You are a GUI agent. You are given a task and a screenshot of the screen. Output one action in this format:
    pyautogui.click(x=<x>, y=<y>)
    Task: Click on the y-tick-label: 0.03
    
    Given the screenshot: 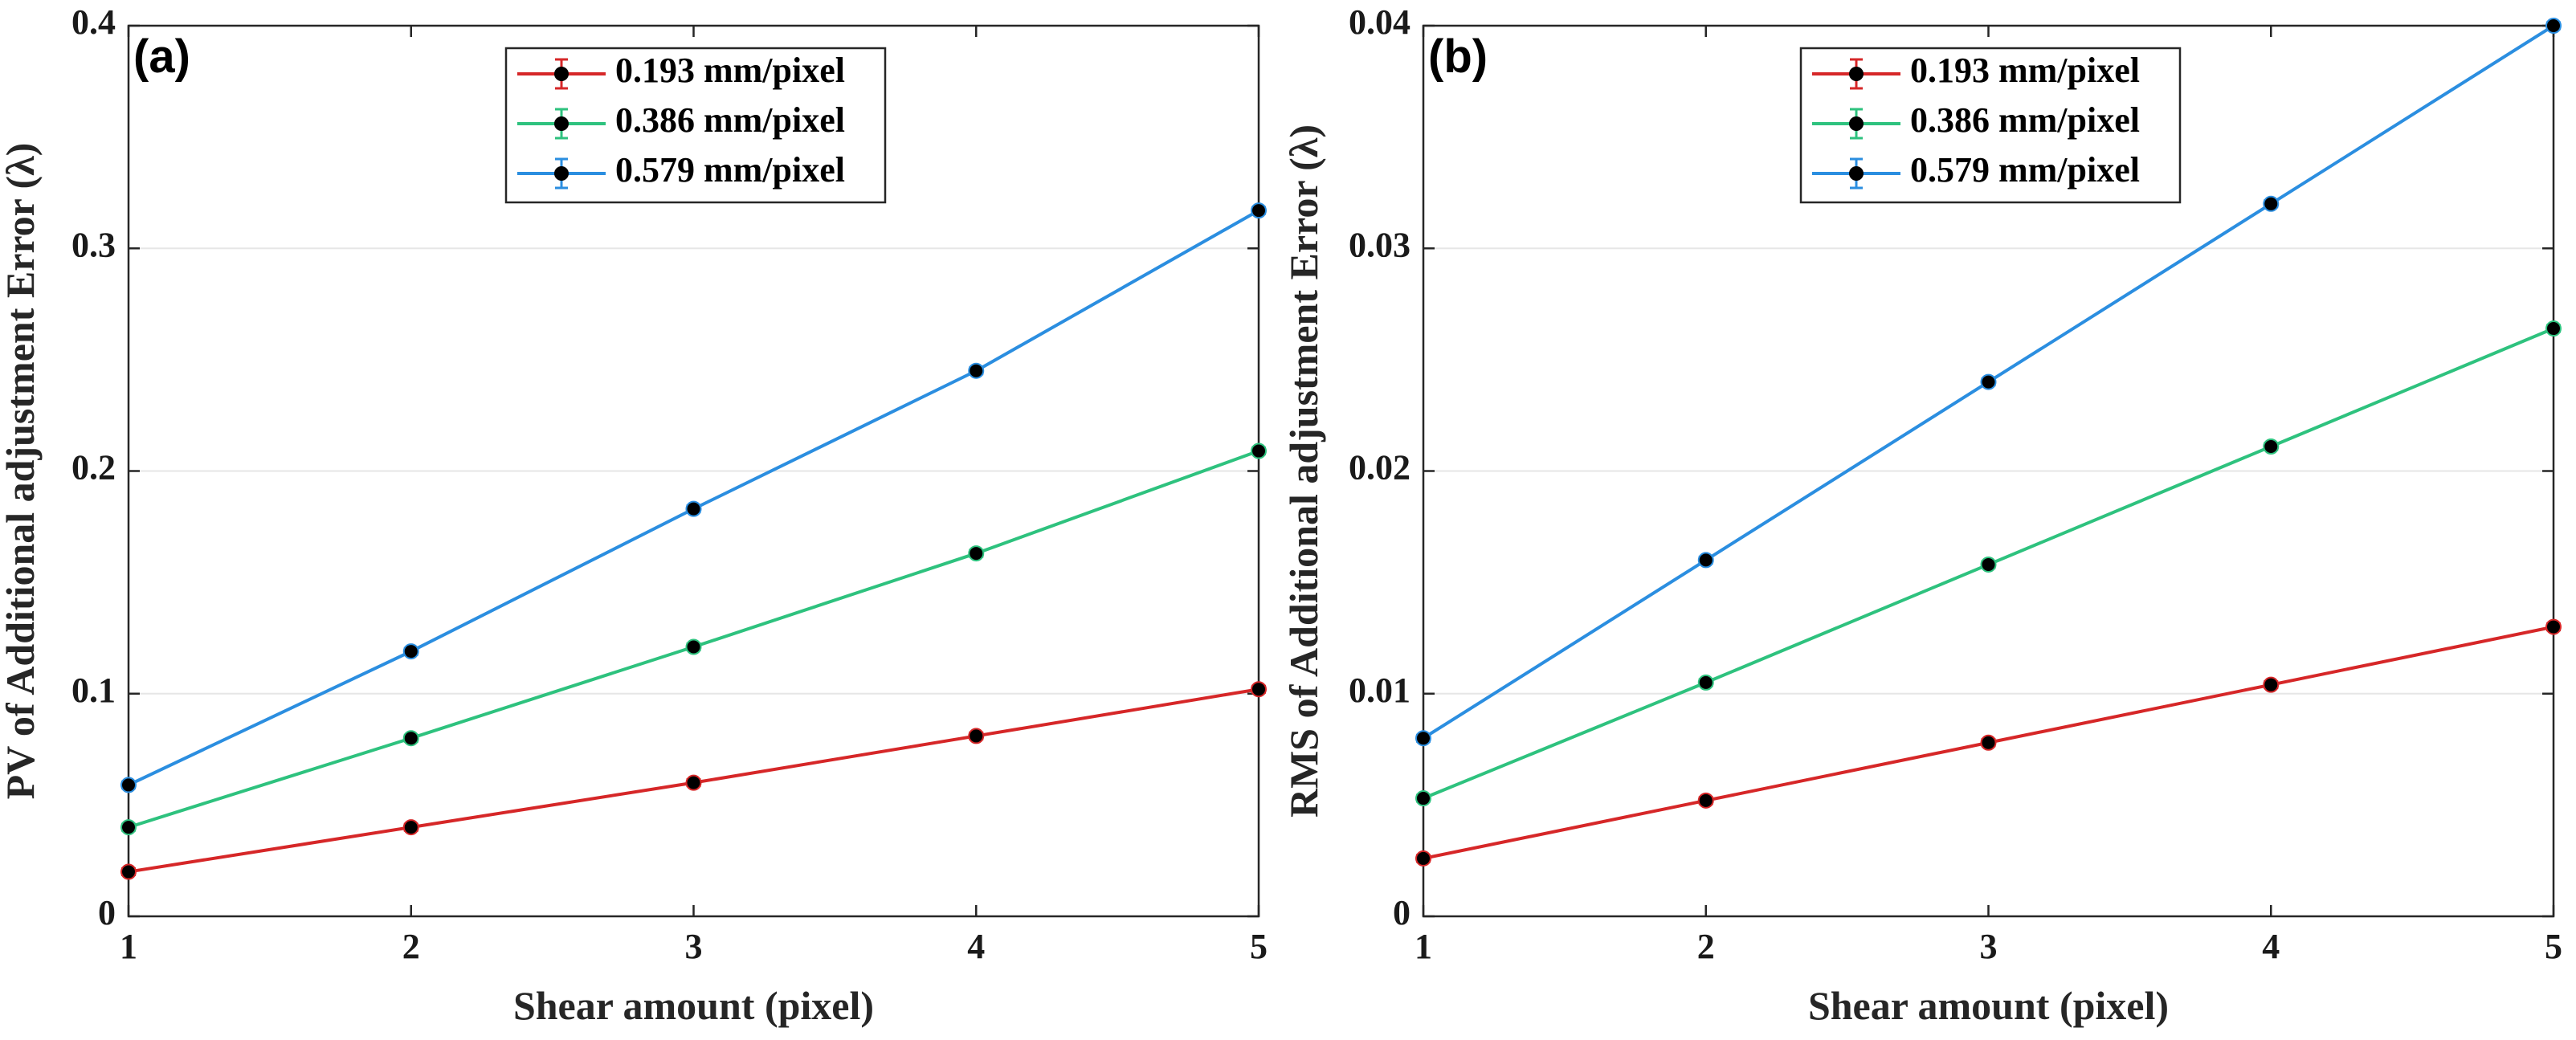 What is the action you would take?
    pyautogui.click(x=1379, y=244)
    